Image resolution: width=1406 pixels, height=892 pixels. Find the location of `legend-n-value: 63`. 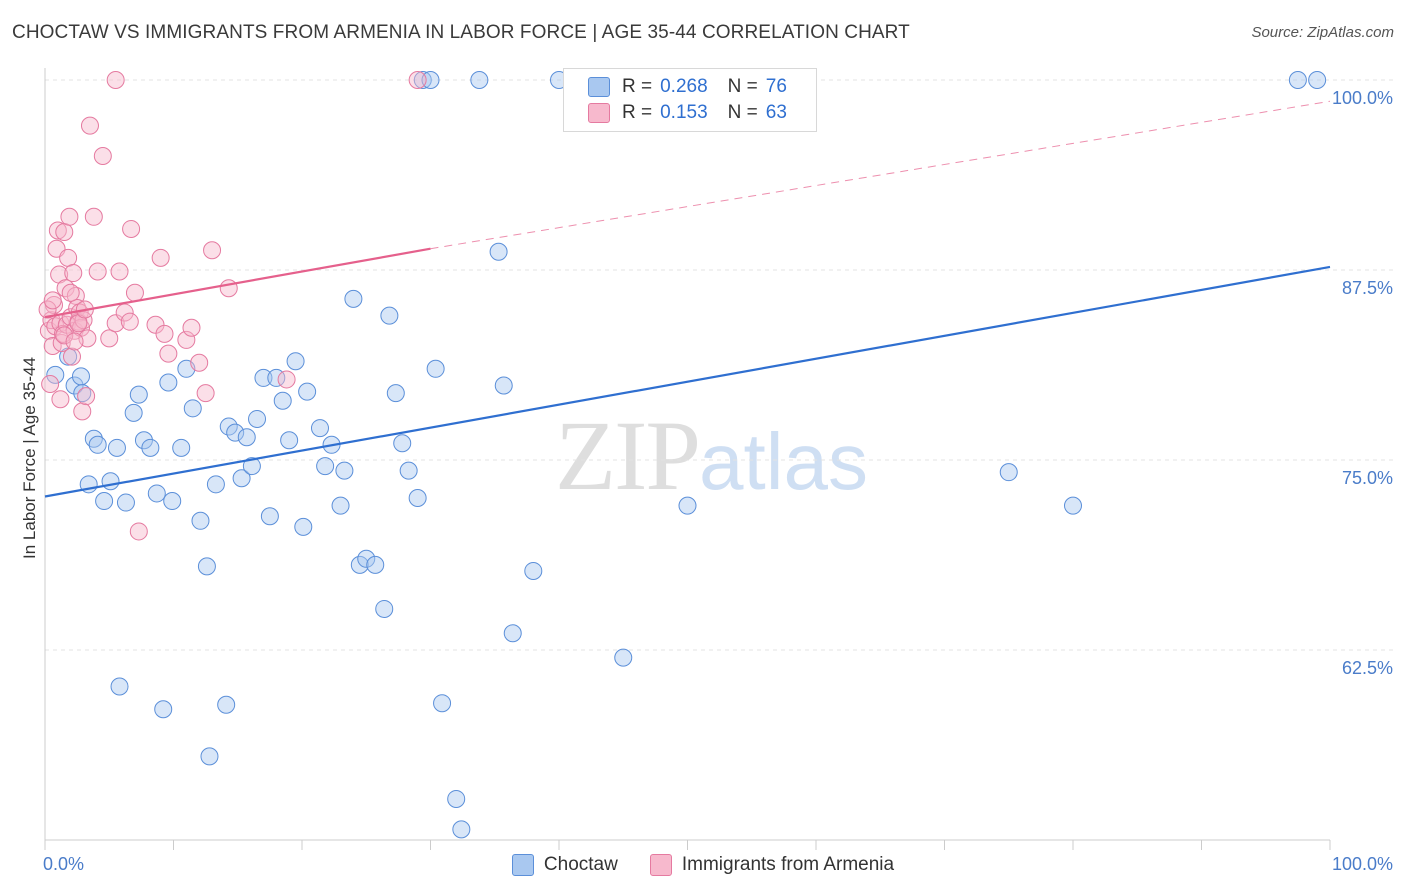

legend-n-value: 63 is located at coordinates (776, 112).